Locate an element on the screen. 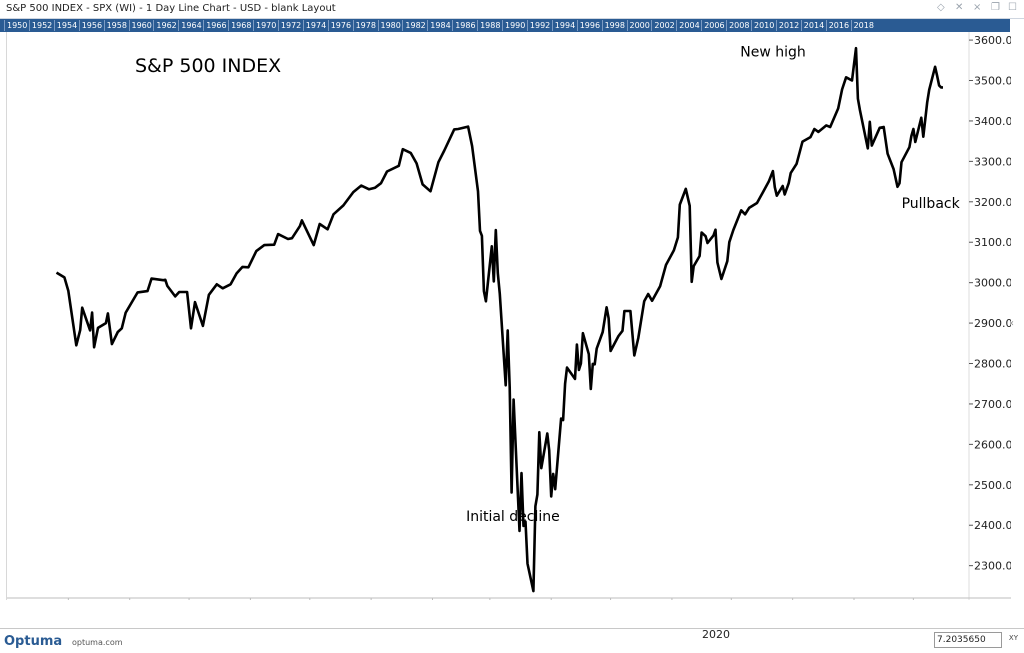  chevron-left-icon: ‹ is located at coordinates (1012, 323).